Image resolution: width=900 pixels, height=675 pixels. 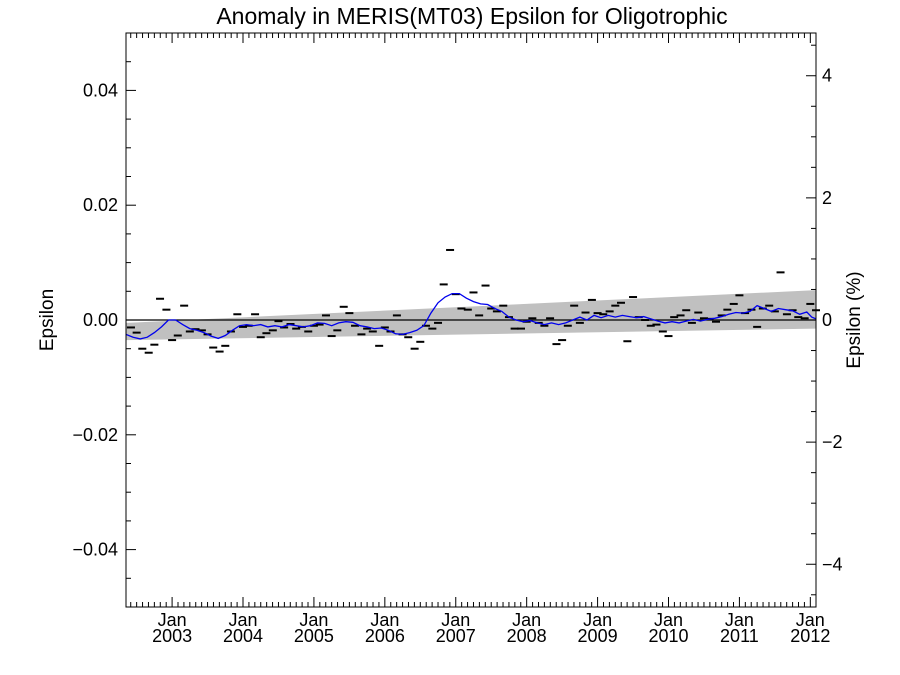 What do you see at coordinates (527, 636) in the screenshot?
I see `x-tick-label-year: 2008` at bounding box center [527, 636].